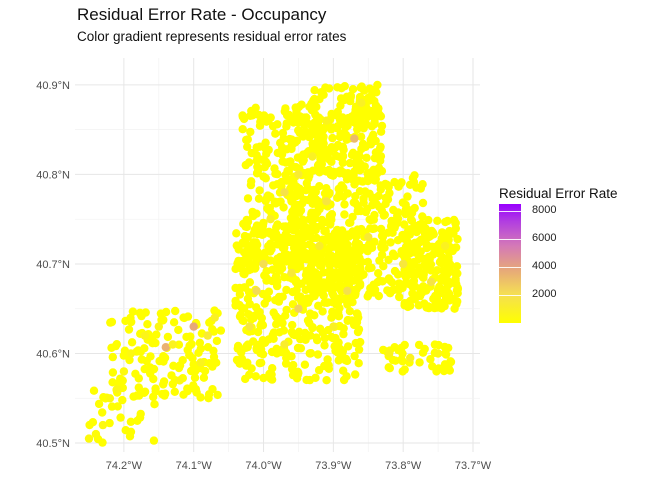  I want to click on legend-title: Residual Error Rate, so click(558, 193).